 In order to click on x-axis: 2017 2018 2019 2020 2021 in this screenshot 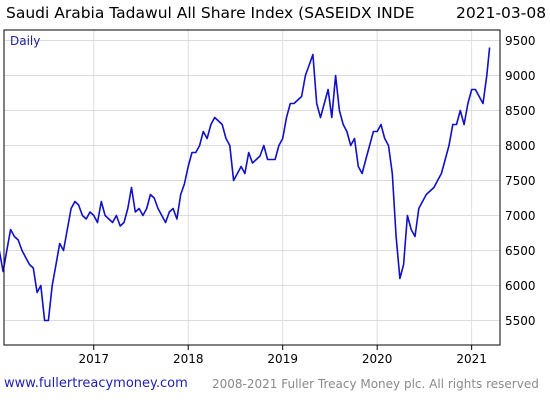, I will do `click(282, 355)`.